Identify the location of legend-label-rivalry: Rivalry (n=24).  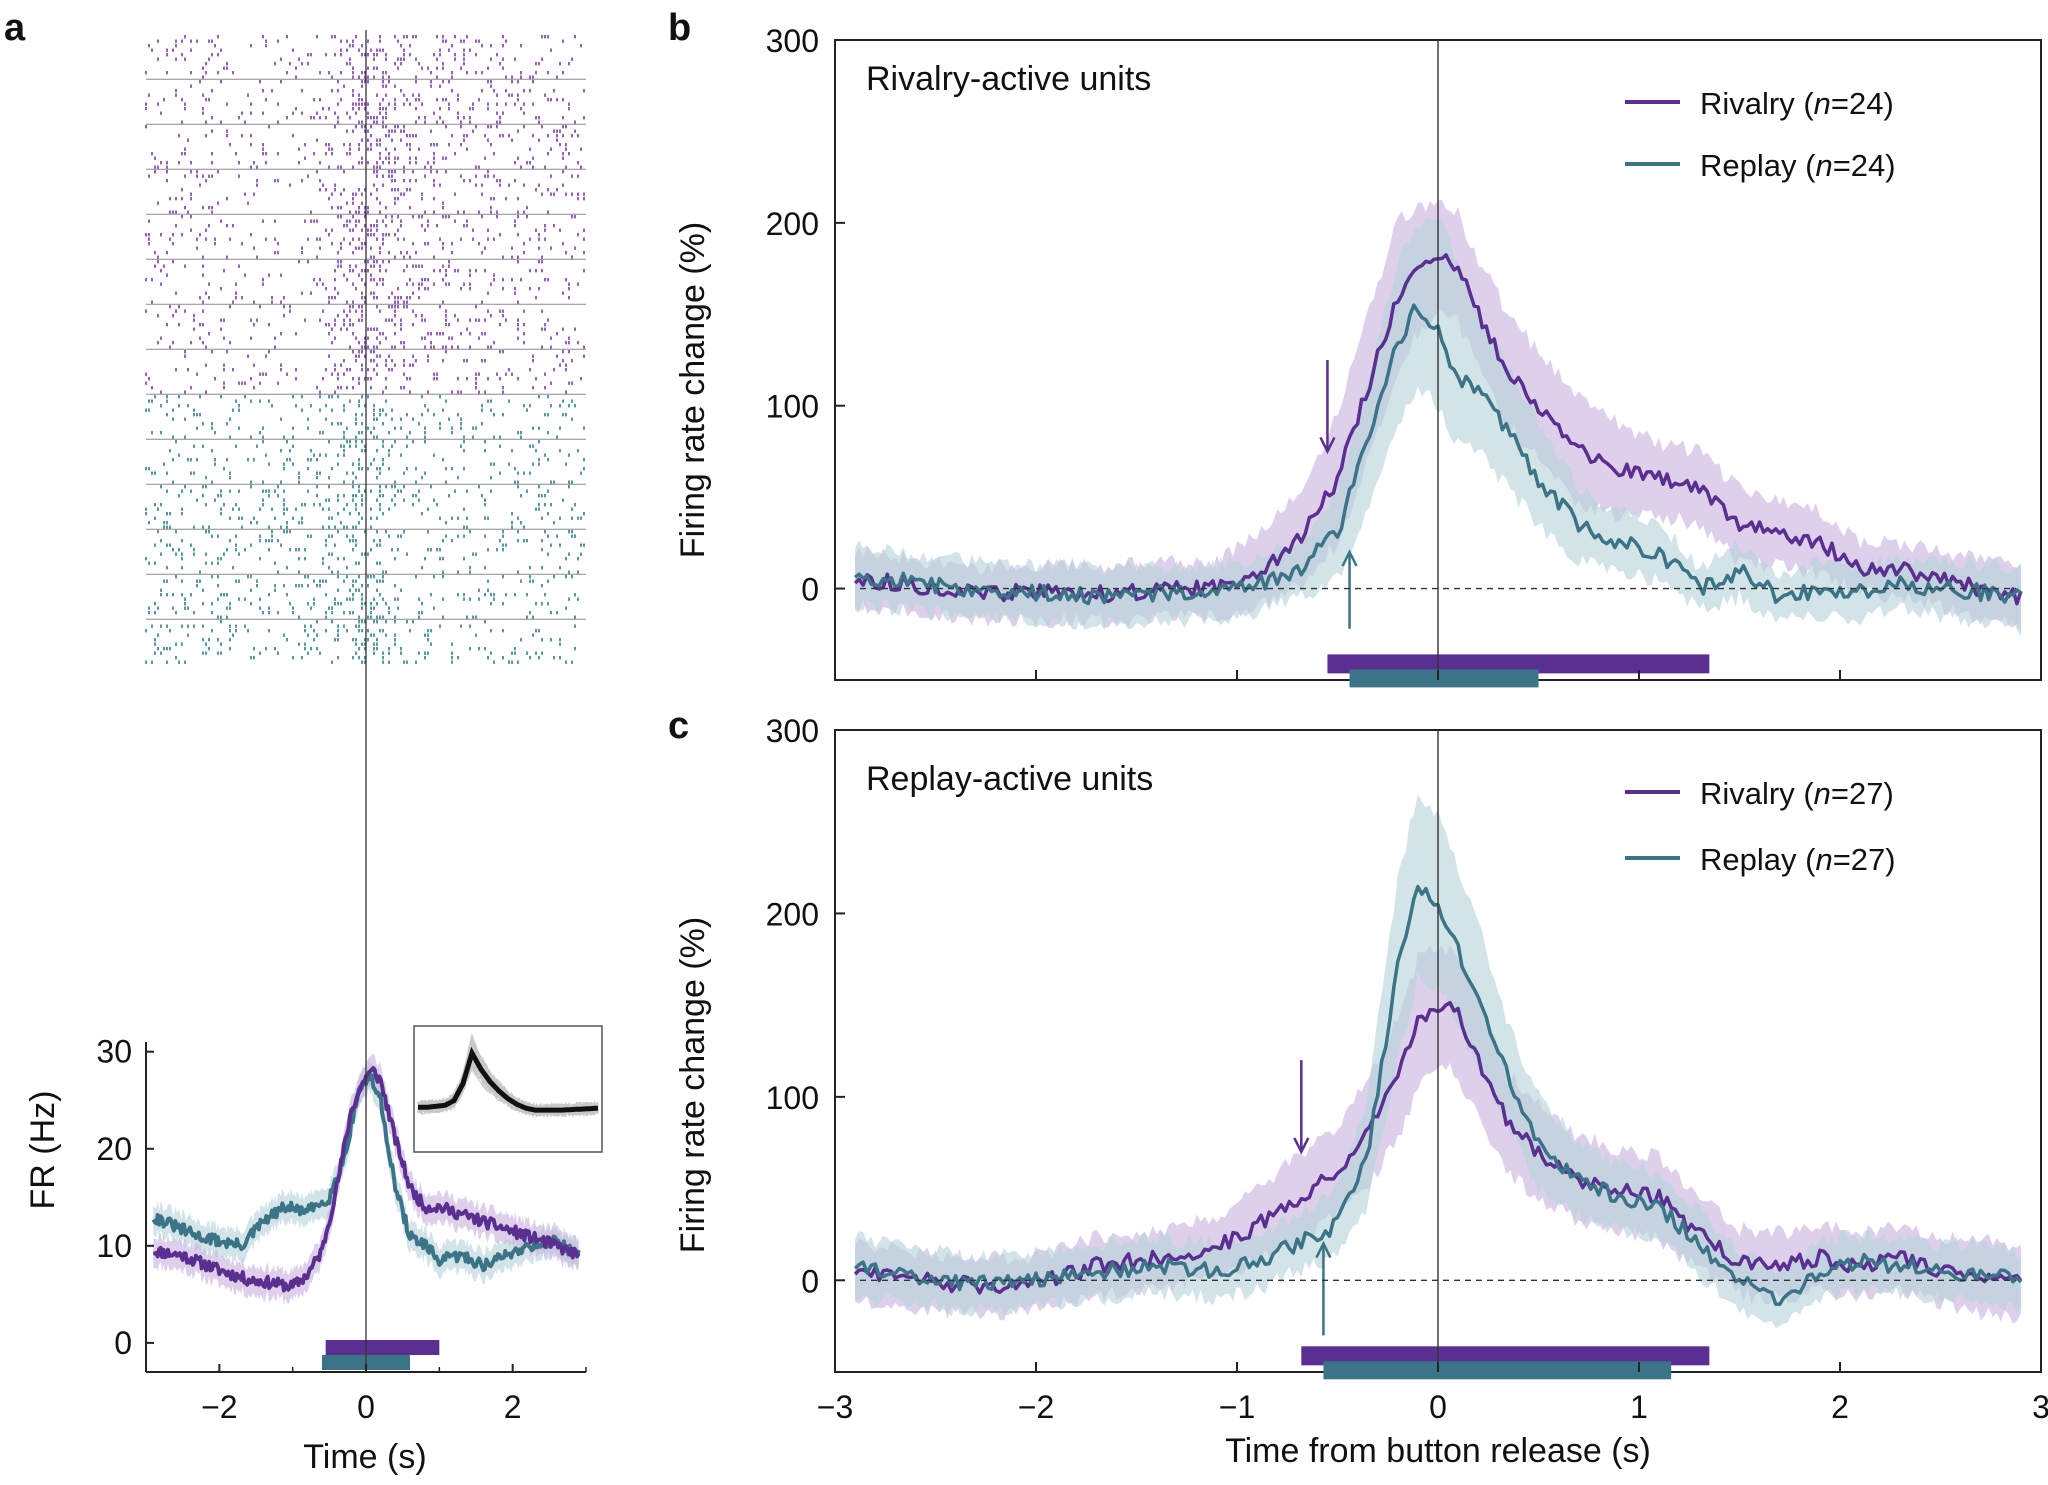
(1797, 103).